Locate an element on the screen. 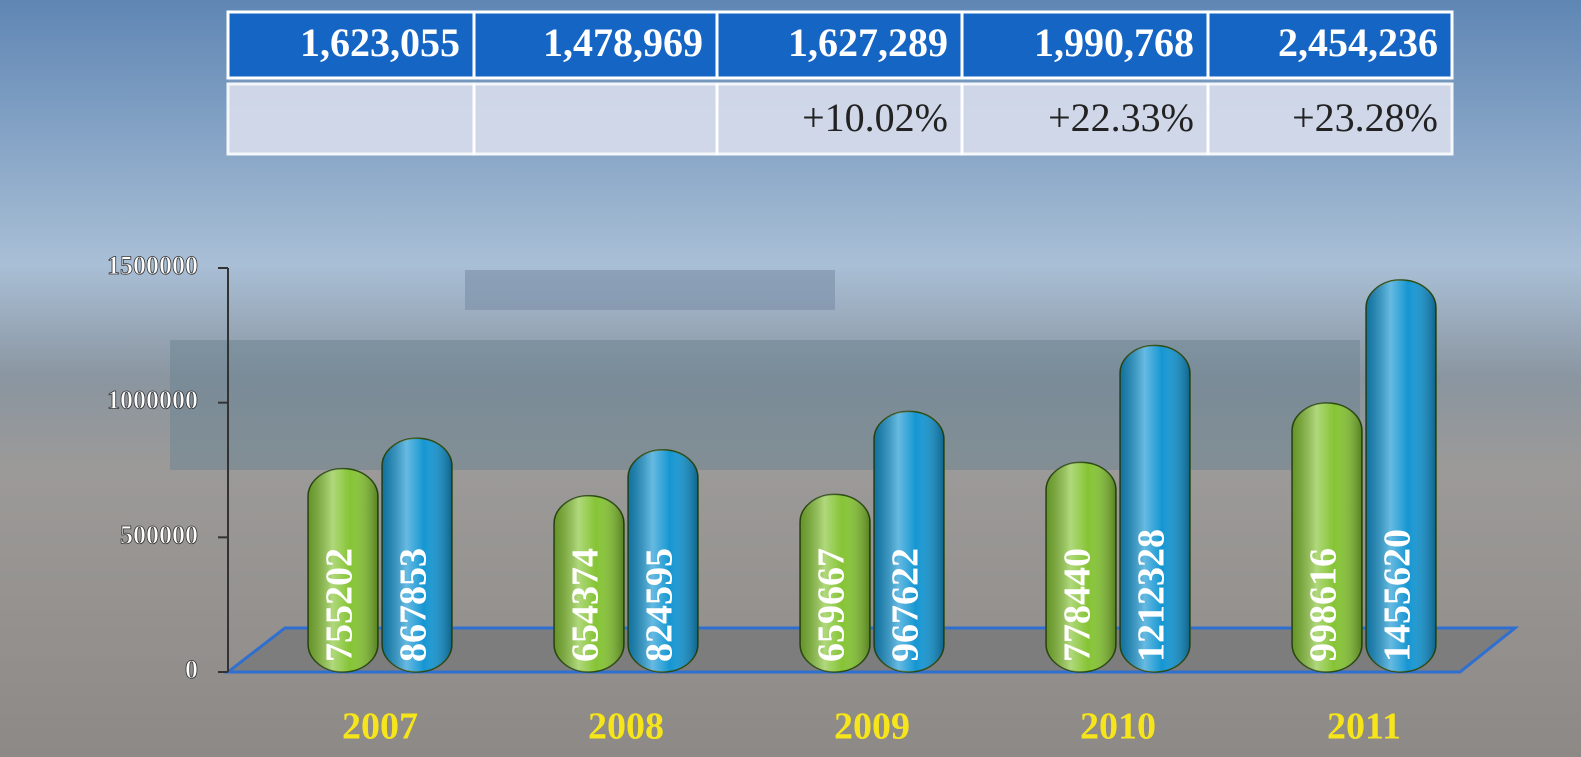  growth-value: +23.28% is located at coordinates (1365, 117).